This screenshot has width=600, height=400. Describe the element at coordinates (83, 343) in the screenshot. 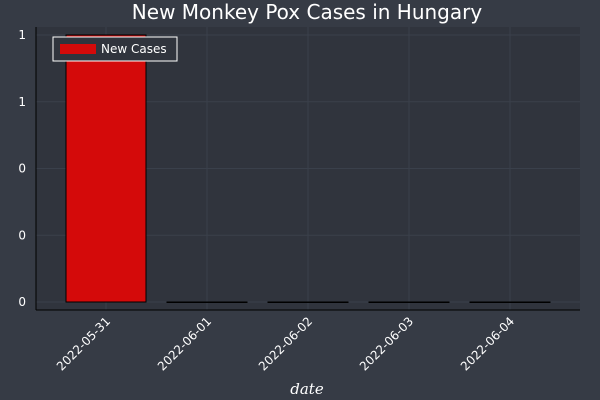

I see `x-tick-label: 2022-05-31` at that location.